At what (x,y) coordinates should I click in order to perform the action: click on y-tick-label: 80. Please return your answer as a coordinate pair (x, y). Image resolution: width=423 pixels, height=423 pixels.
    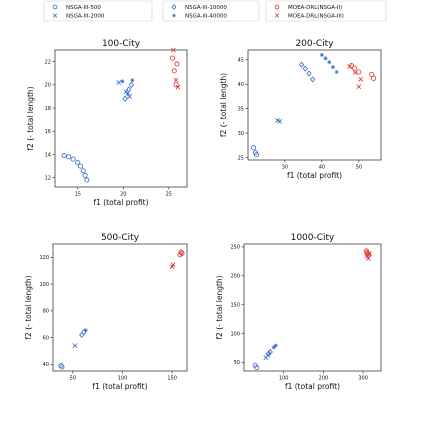
    Looking at the image, I should click on (46, 312).